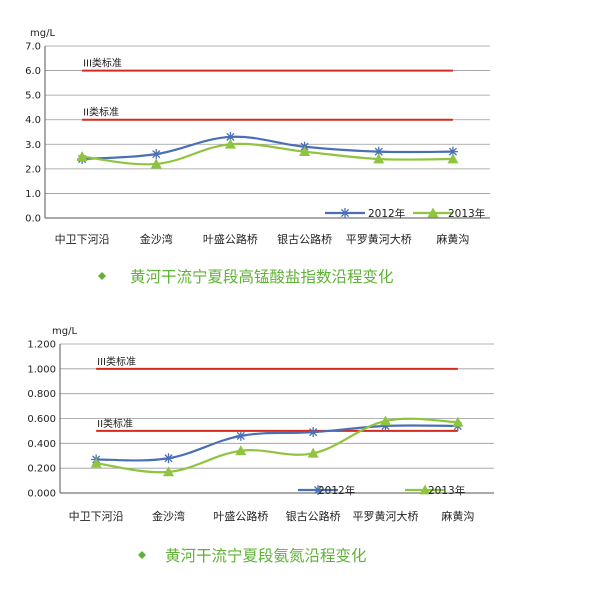 Image resolution: width=602 pixels, height=597 pixels. Describe the element at coordinates (41, 444) in the screenshot. I see `y-tick-label: 0.400` at that location.